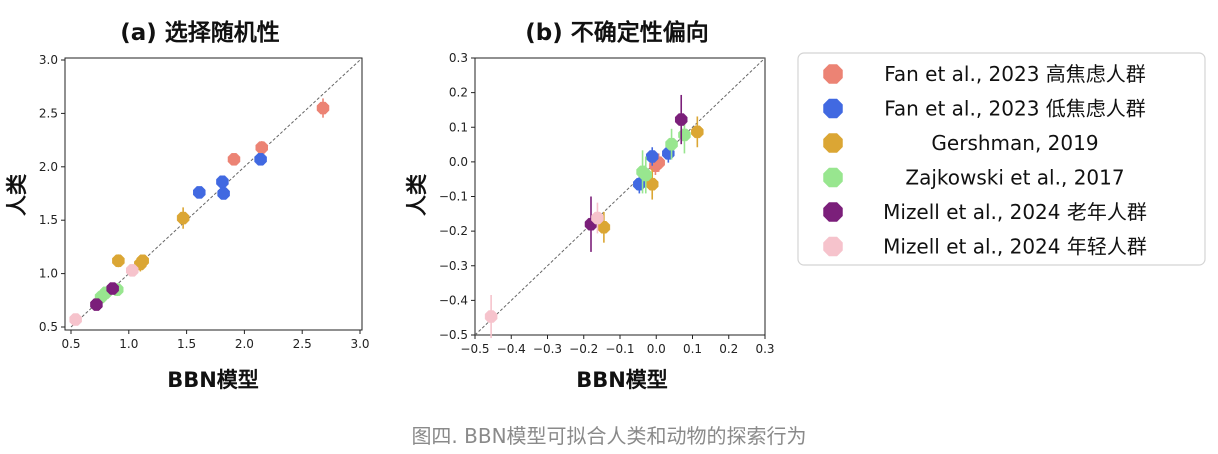  Describe the element at coordinates (215, 340) in the screenshot. I see `panel-a-xticks: 0.5 1.0 1.5 2.0 2.5 3.0` at that location.